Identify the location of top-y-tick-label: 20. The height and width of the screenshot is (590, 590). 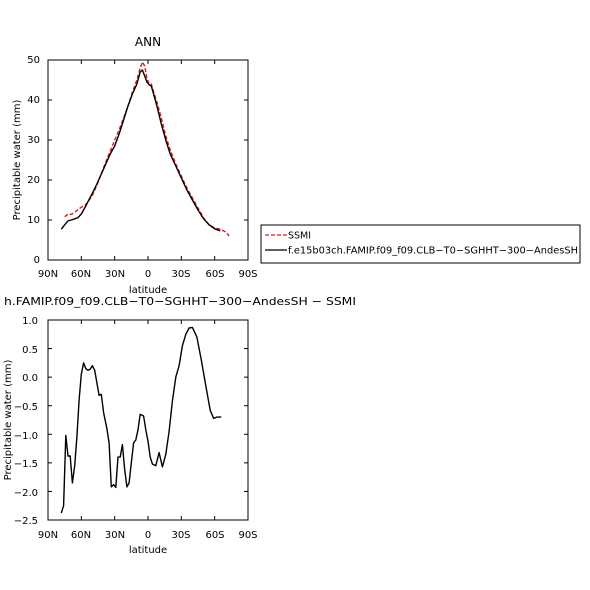
(33, 180).